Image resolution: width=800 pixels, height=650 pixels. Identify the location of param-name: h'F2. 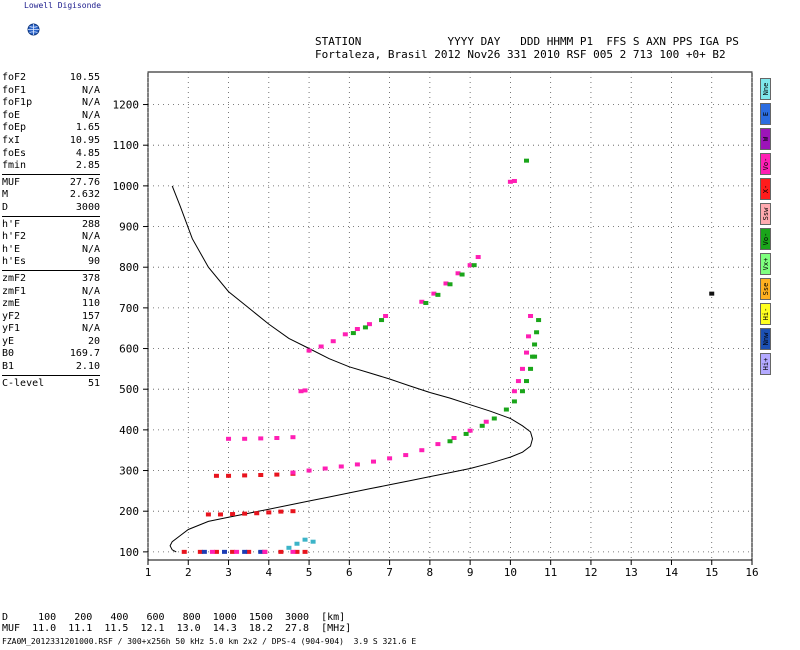
(14, 237).